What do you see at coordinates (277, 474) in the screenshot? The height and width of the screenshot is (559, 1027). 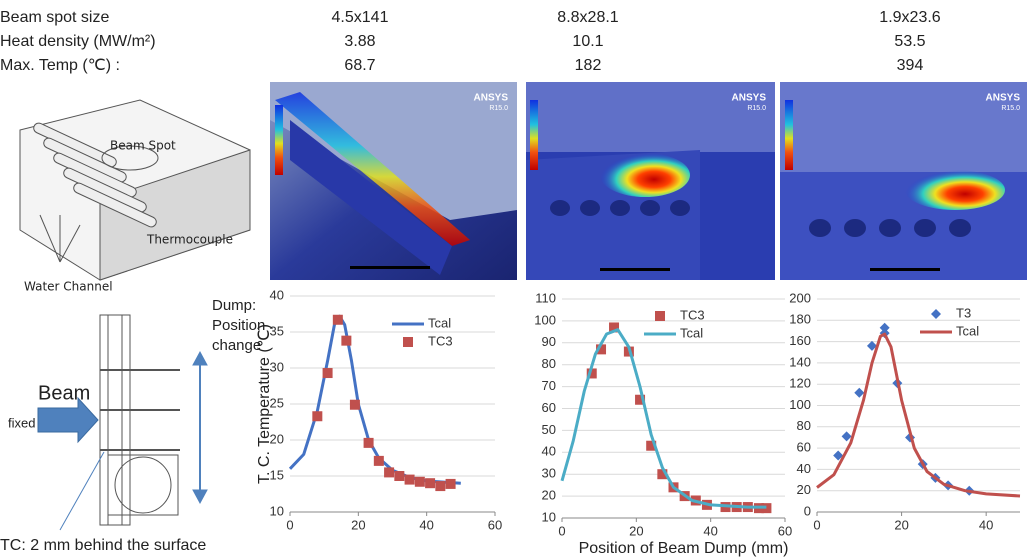 I see `y-tick-label: 15` at bounding box center [277, 474].